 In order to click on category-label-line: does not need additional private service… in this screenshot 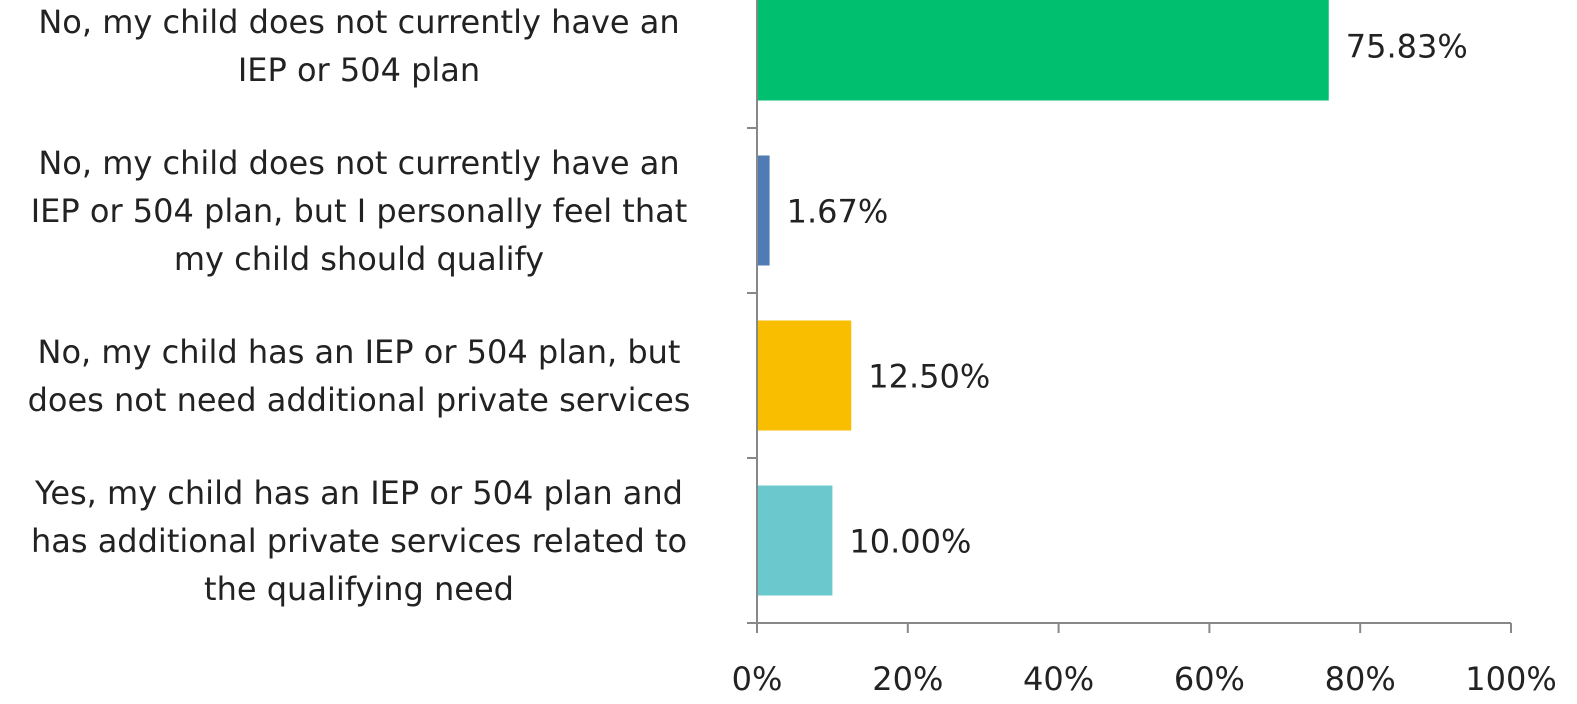, I will do `click(359, 399)`.